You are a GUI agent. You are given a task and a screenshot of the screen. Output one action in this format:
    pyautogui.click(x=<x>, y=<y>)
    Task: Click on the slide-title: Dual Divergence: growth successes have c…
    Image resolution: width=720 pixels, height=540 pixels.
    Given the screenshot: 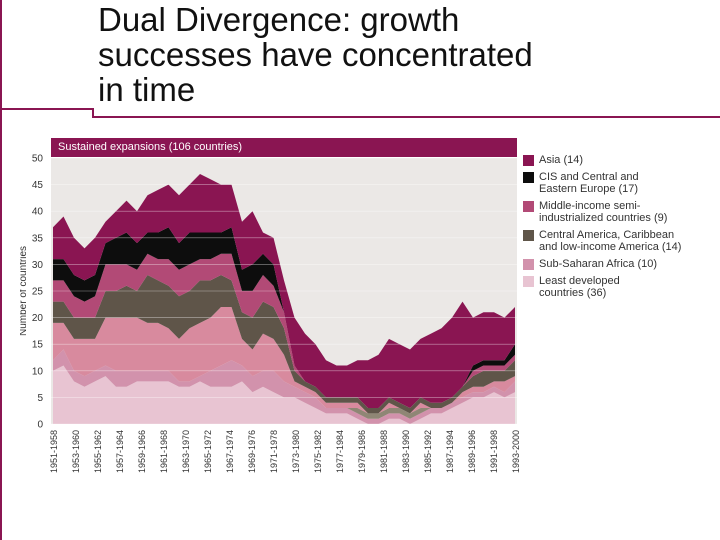 What is the action you would take?
    pyautogui.click(x=315, y=54)
    